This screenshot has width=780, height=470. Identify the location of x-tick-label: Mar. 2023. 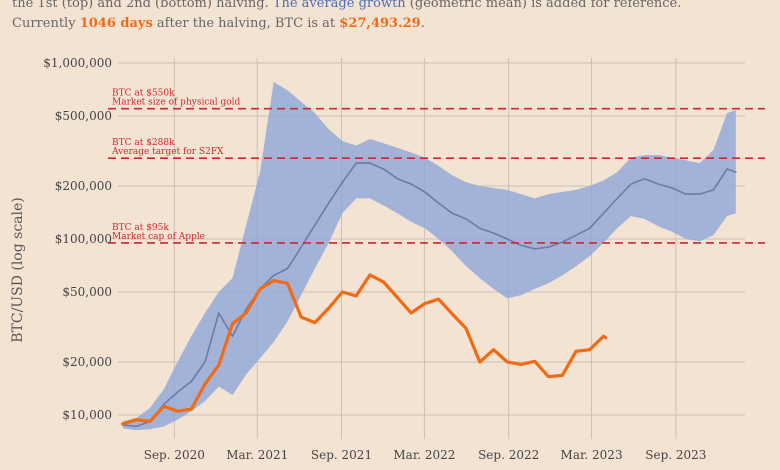
(592, 455).